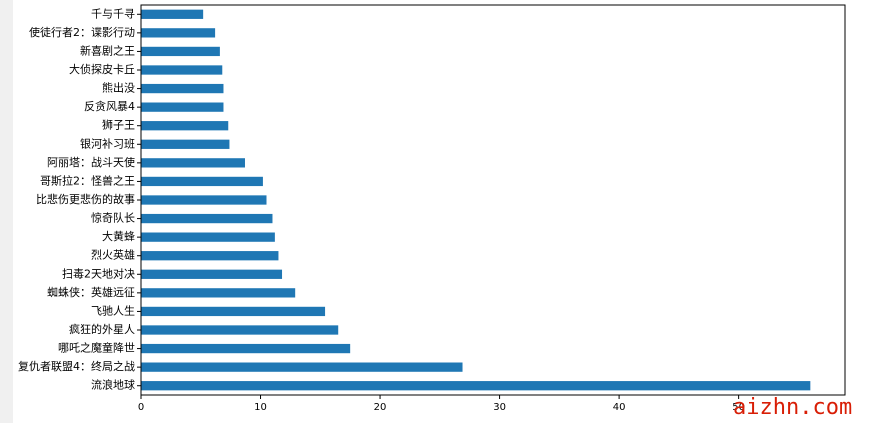 Image resolution: width=879 pixels, height=423 pixels. I want to click on y-tick-label: 比悲伤更悲伤的故事, so click(85, 199).